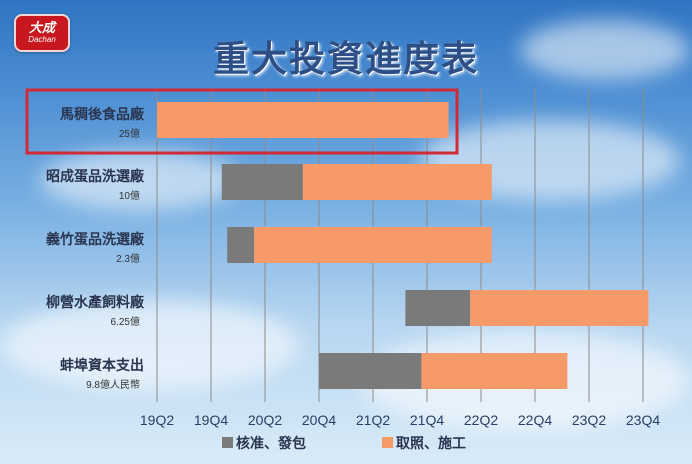  What do you see at coordinates (345, 59) in the screenshot?
I see `page-title: 重大投資進度表` at bounding box center [345, 59].